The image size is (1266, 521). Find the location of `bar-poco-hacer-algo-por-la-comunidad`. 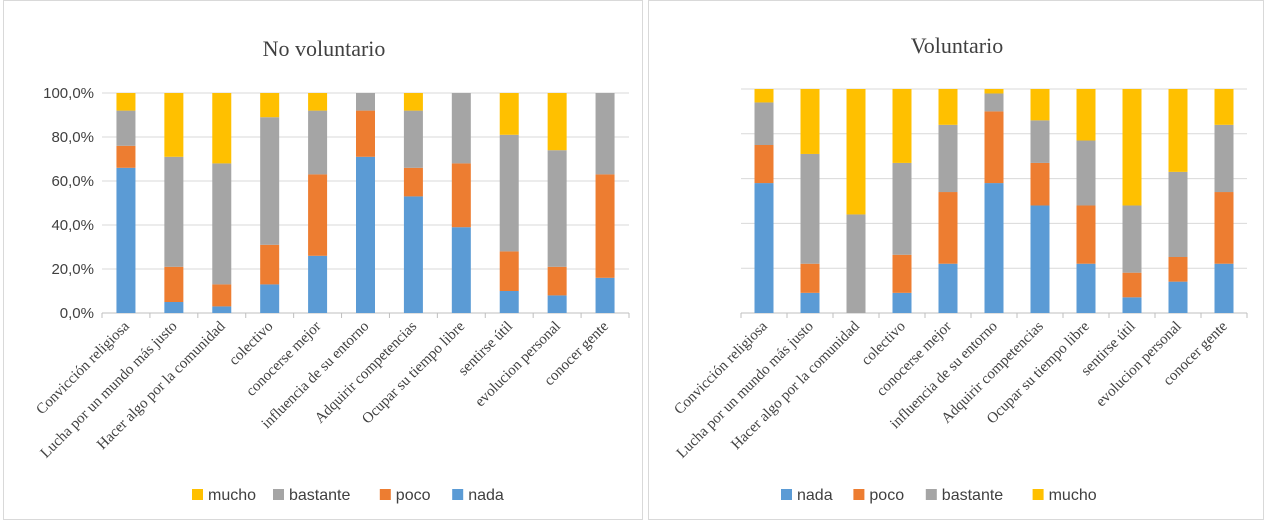

bar-poco-hacer-algo-por-la-comunidad is located at coordinates (221, 295).